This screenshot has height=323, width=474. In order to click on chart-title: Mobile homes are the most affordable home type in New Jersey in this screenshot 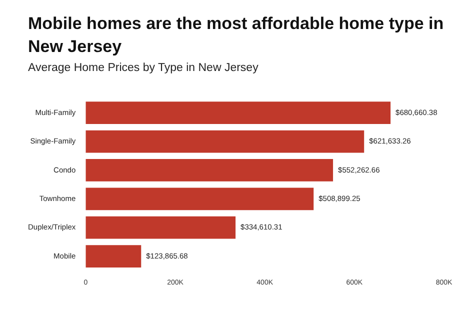, I will do `click(236, 35)`.